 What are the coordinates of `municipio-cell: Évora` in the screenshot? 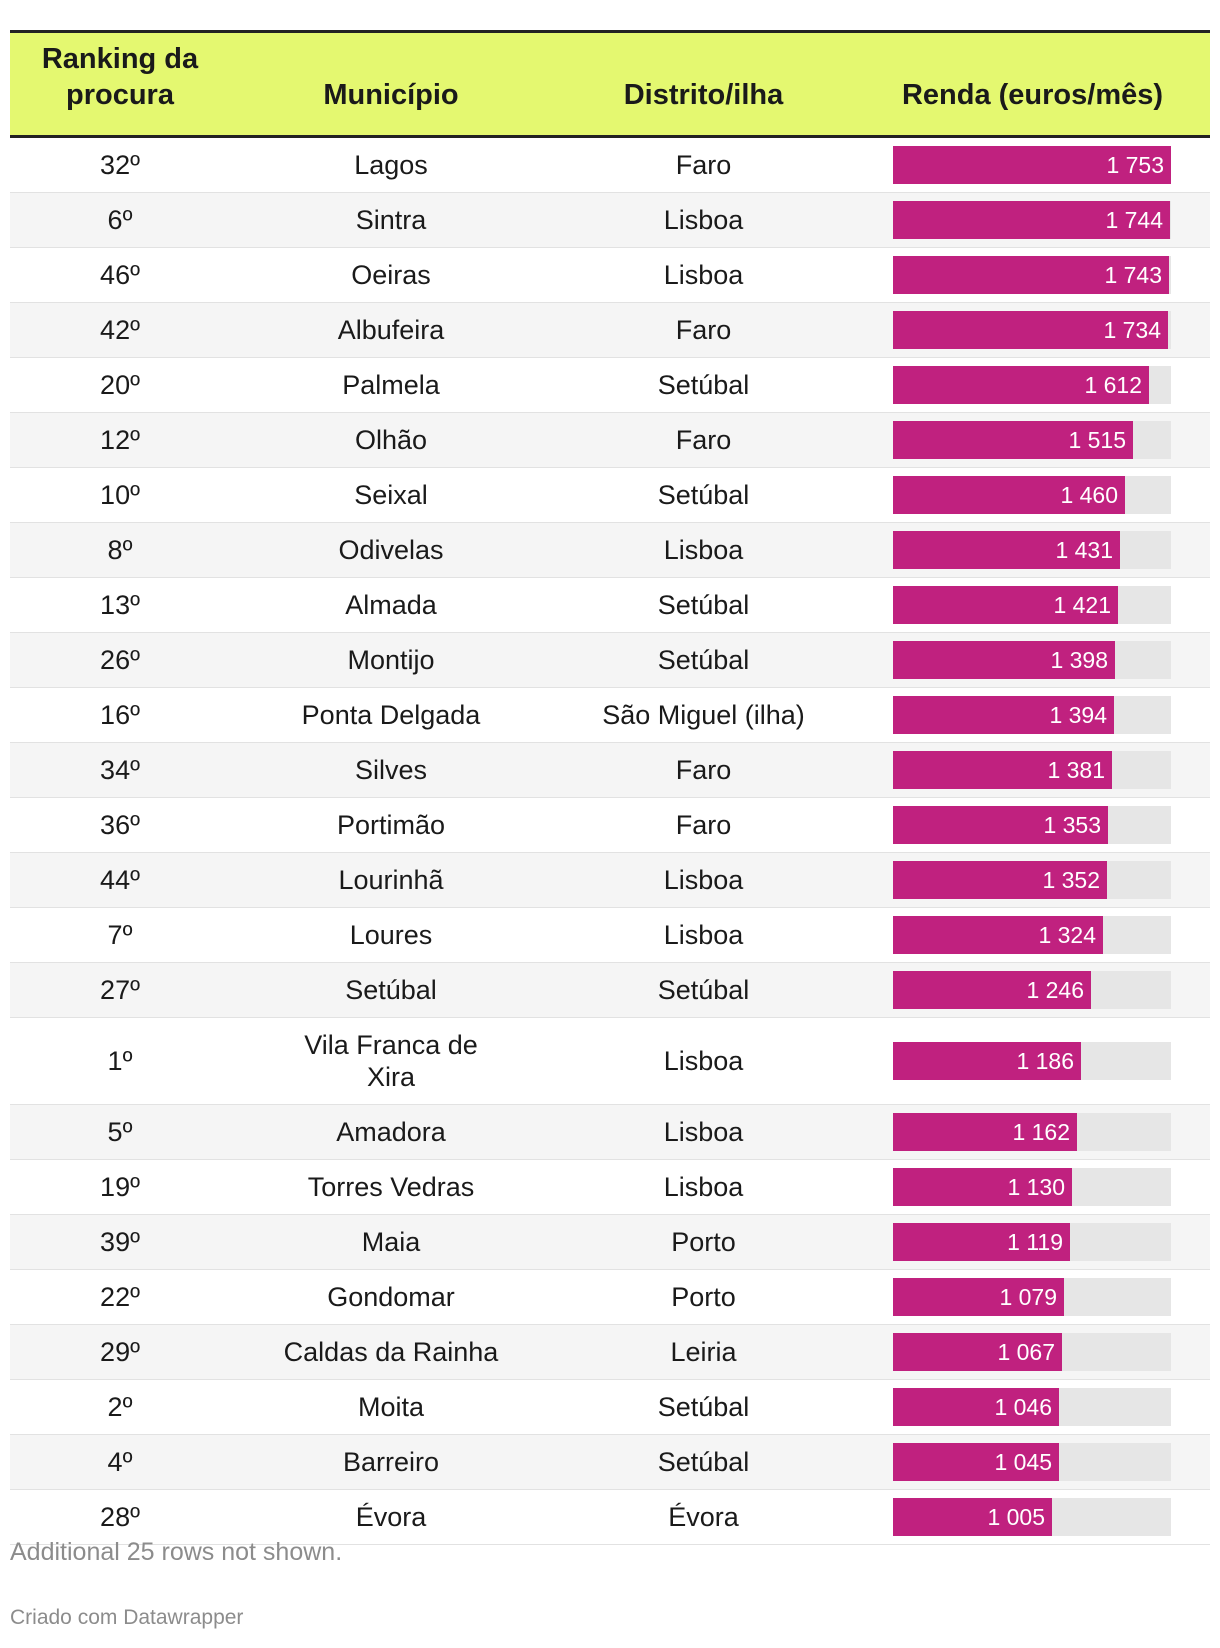 It's located at (391, 1517).